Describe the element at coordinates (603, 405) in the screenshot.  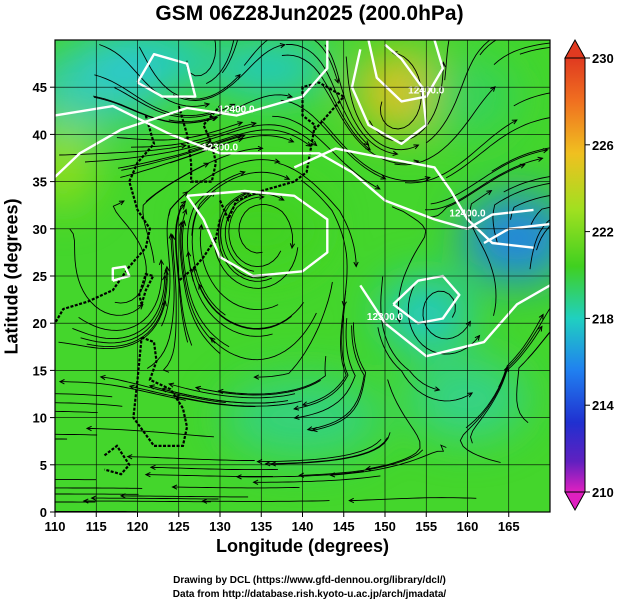
I see `colorbar-tick-label-4: 214` at that location.